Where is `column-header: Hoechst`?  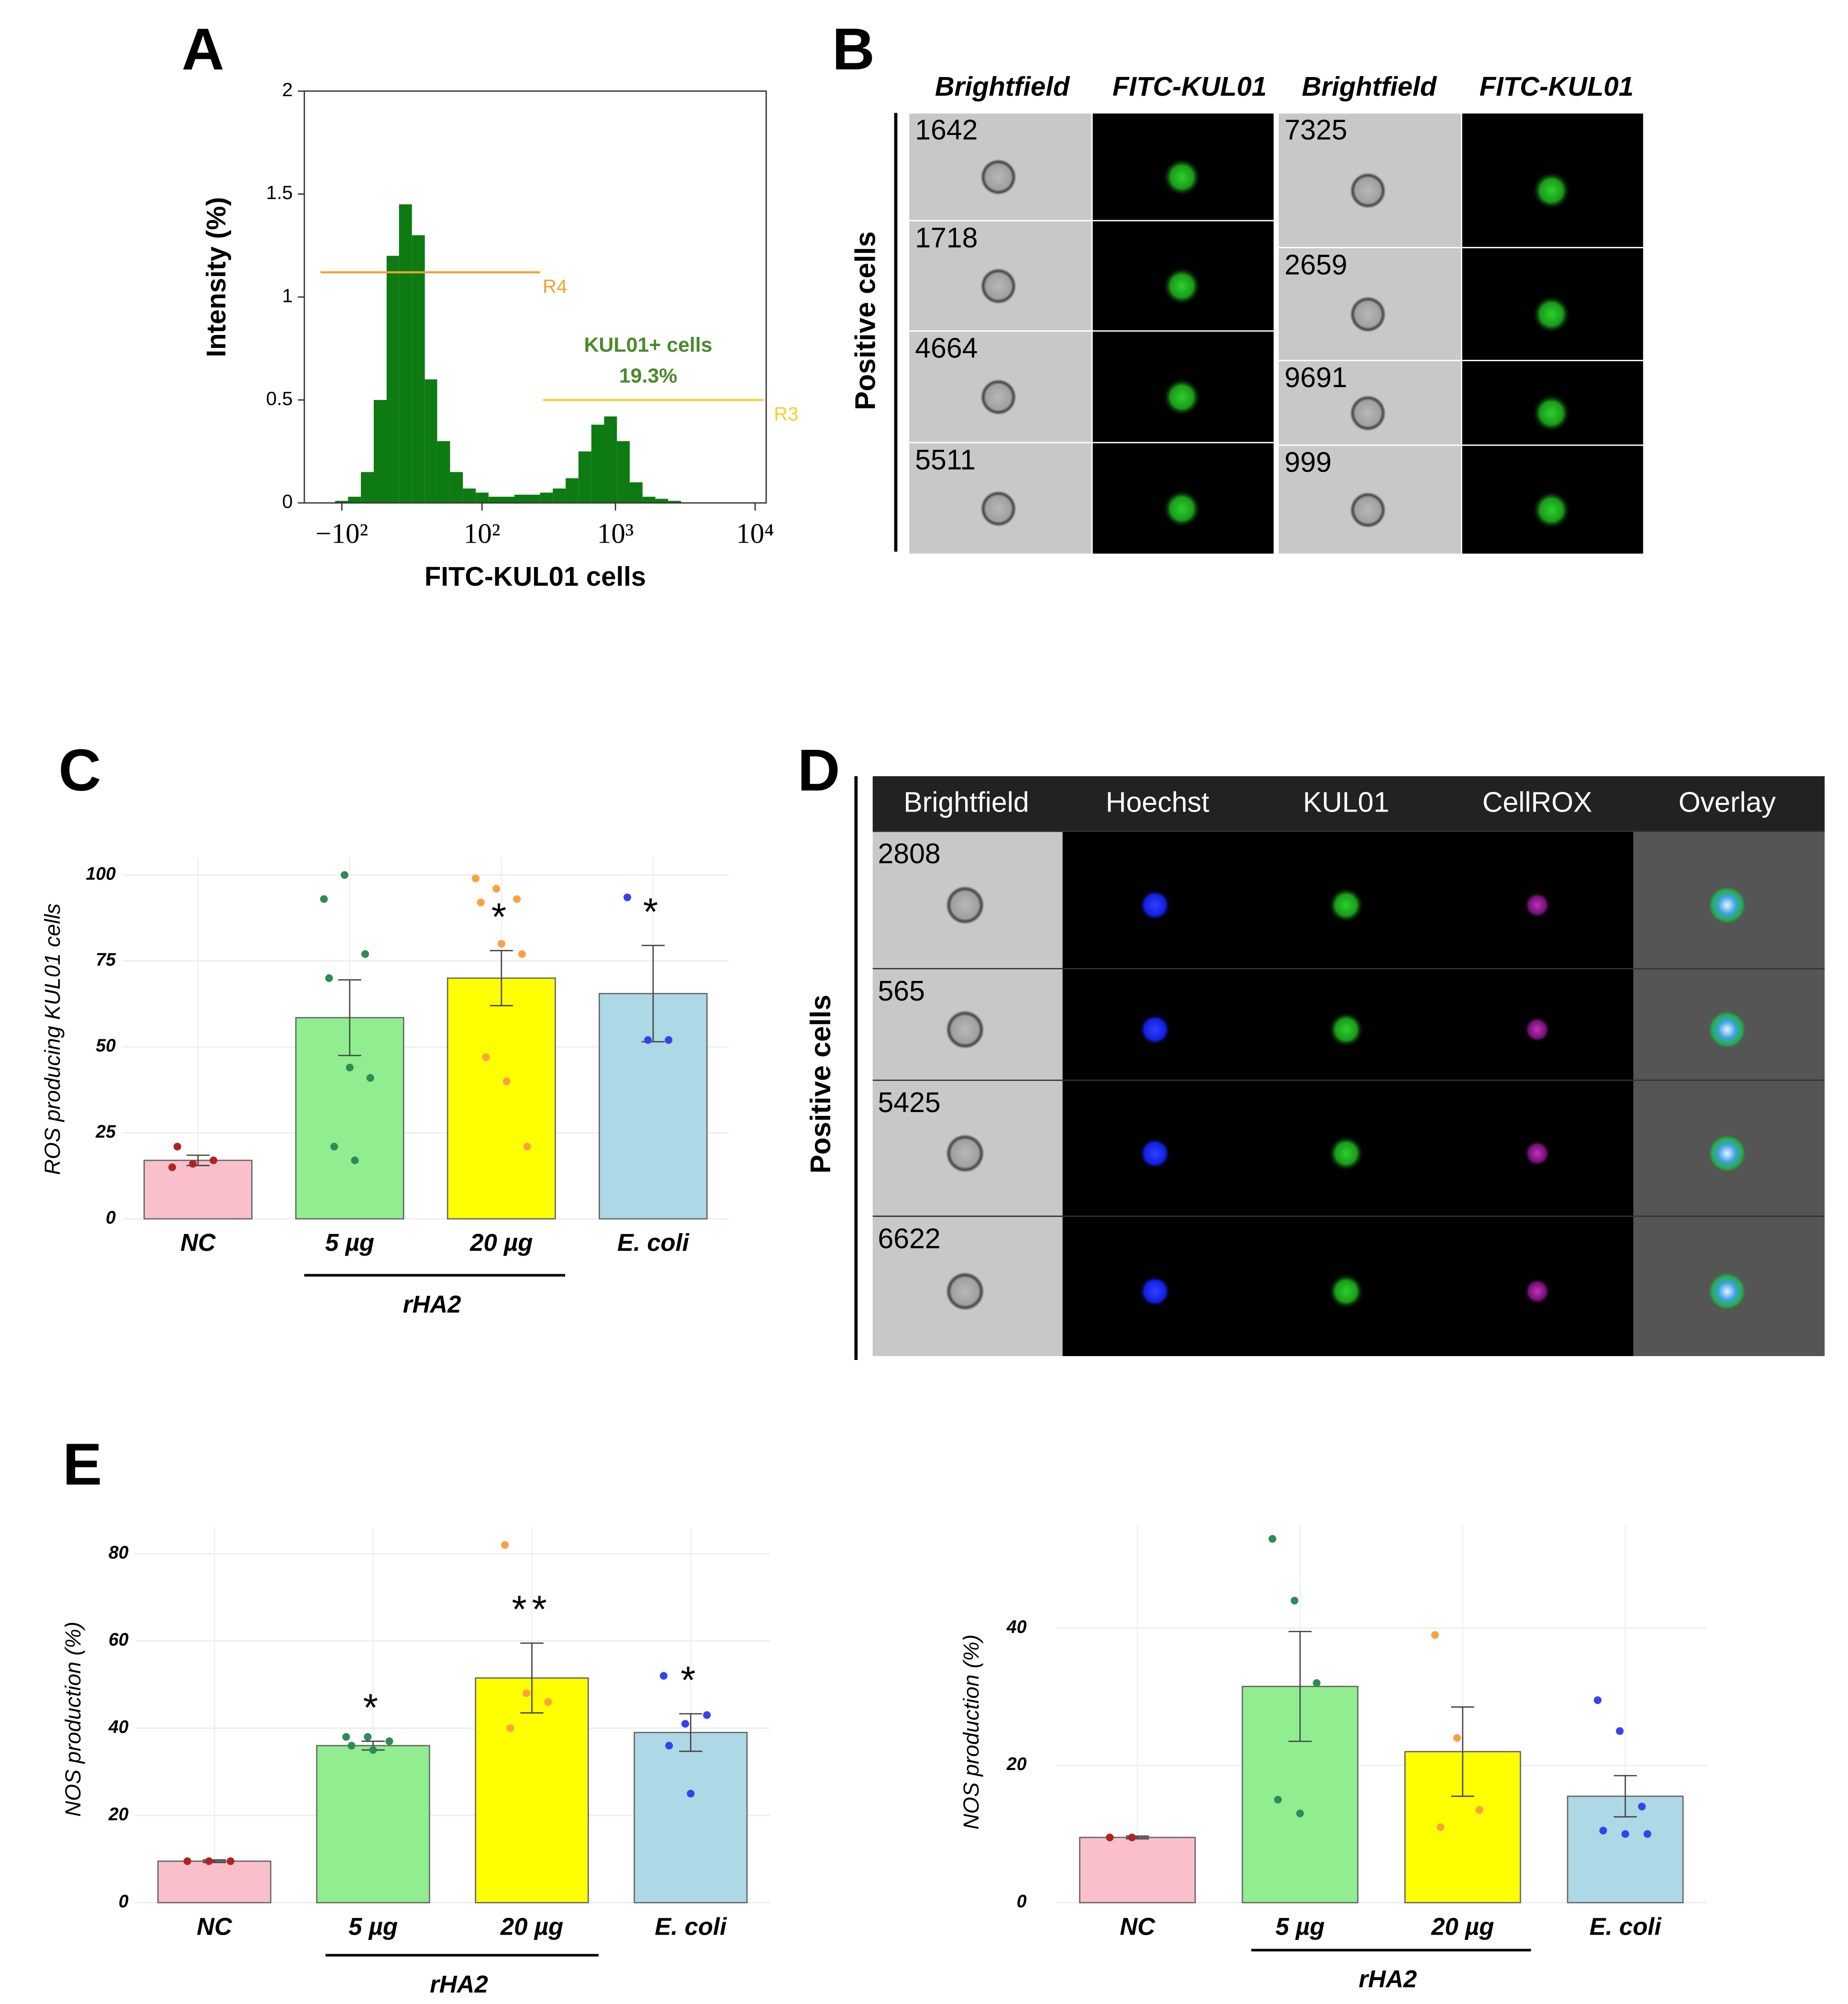
column-header: Hoechst is located at coordinates (1157, 802).